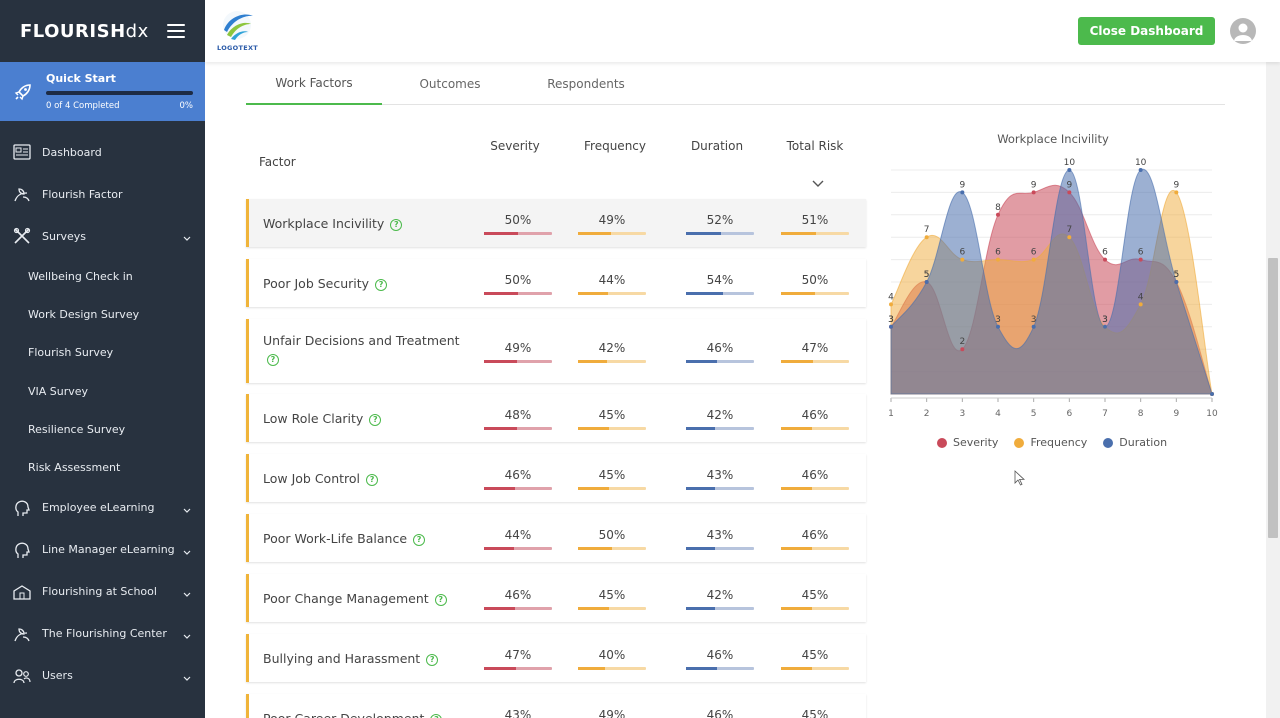 The image size is (1280, 718). Describe the element at coordinates (818, 181) in the screenshot. I see `sort-chevron-down-icon` at that location.